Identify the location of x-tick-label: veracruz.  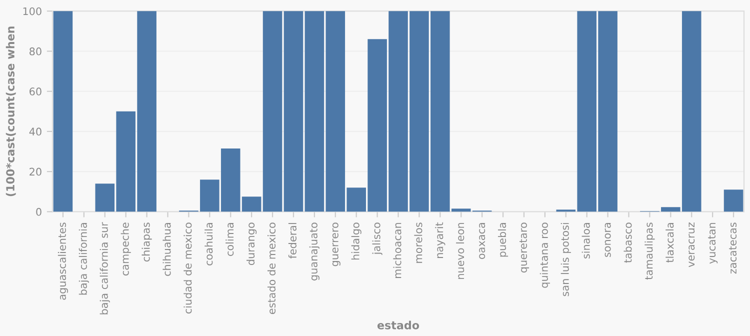
(691, 245).